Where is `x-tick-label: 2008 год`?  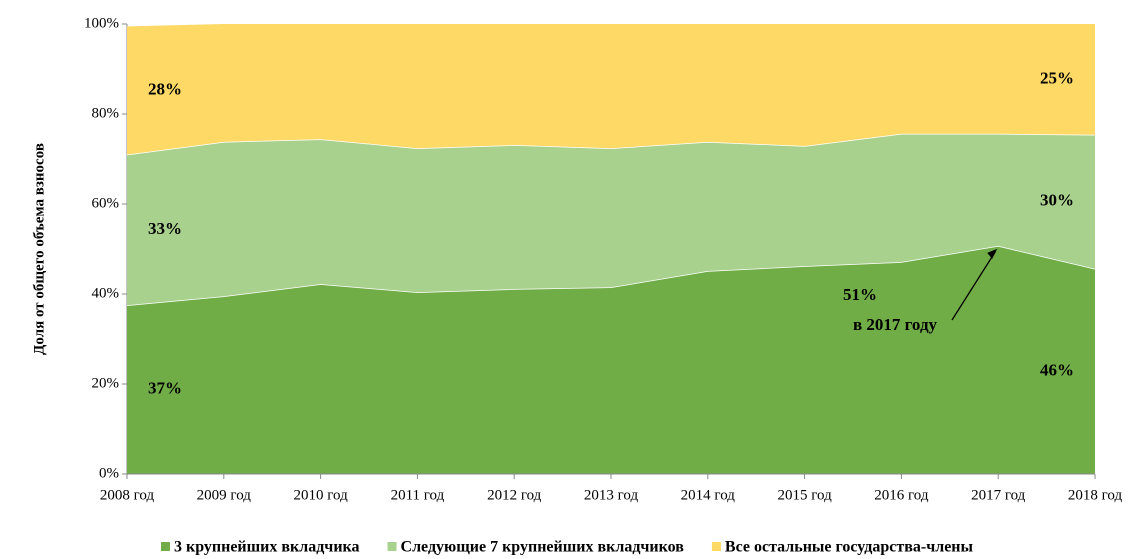 x-tick-label: 2008 год is located at coordinates (127, 495).